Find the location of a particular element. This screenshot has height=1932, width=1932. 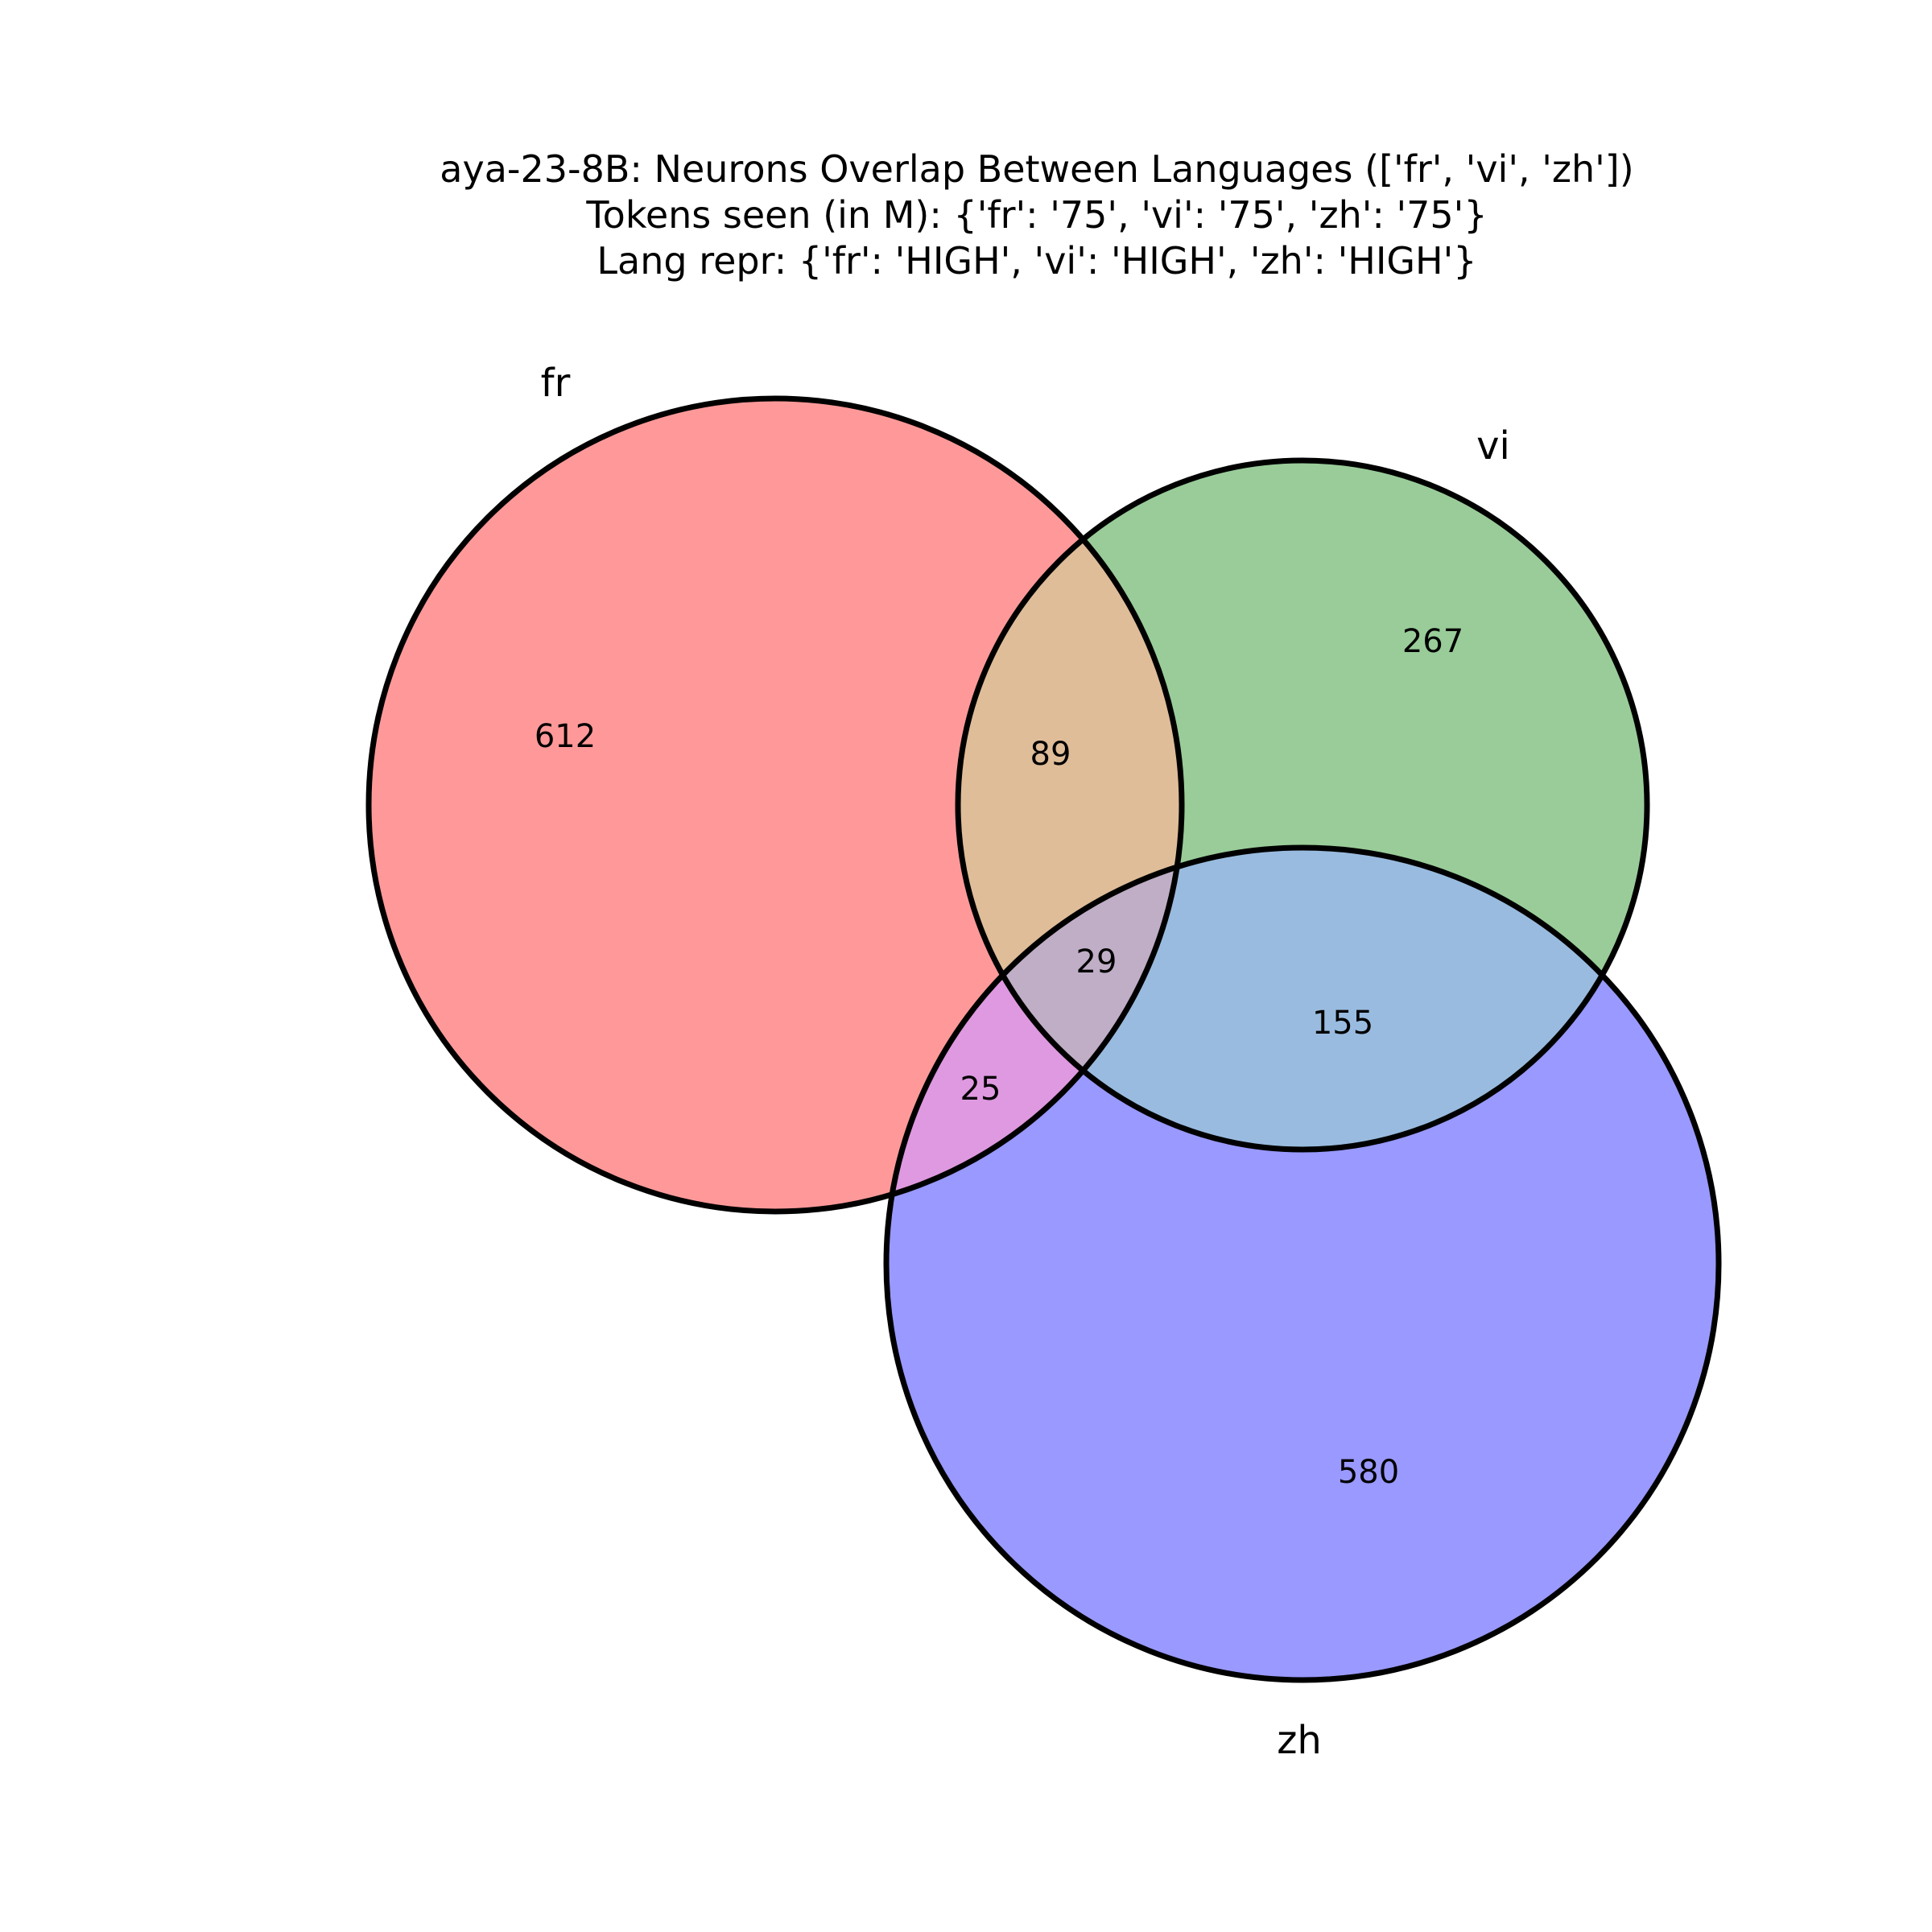

count-vi-only: 267 is located at coordinates (1432, 641).